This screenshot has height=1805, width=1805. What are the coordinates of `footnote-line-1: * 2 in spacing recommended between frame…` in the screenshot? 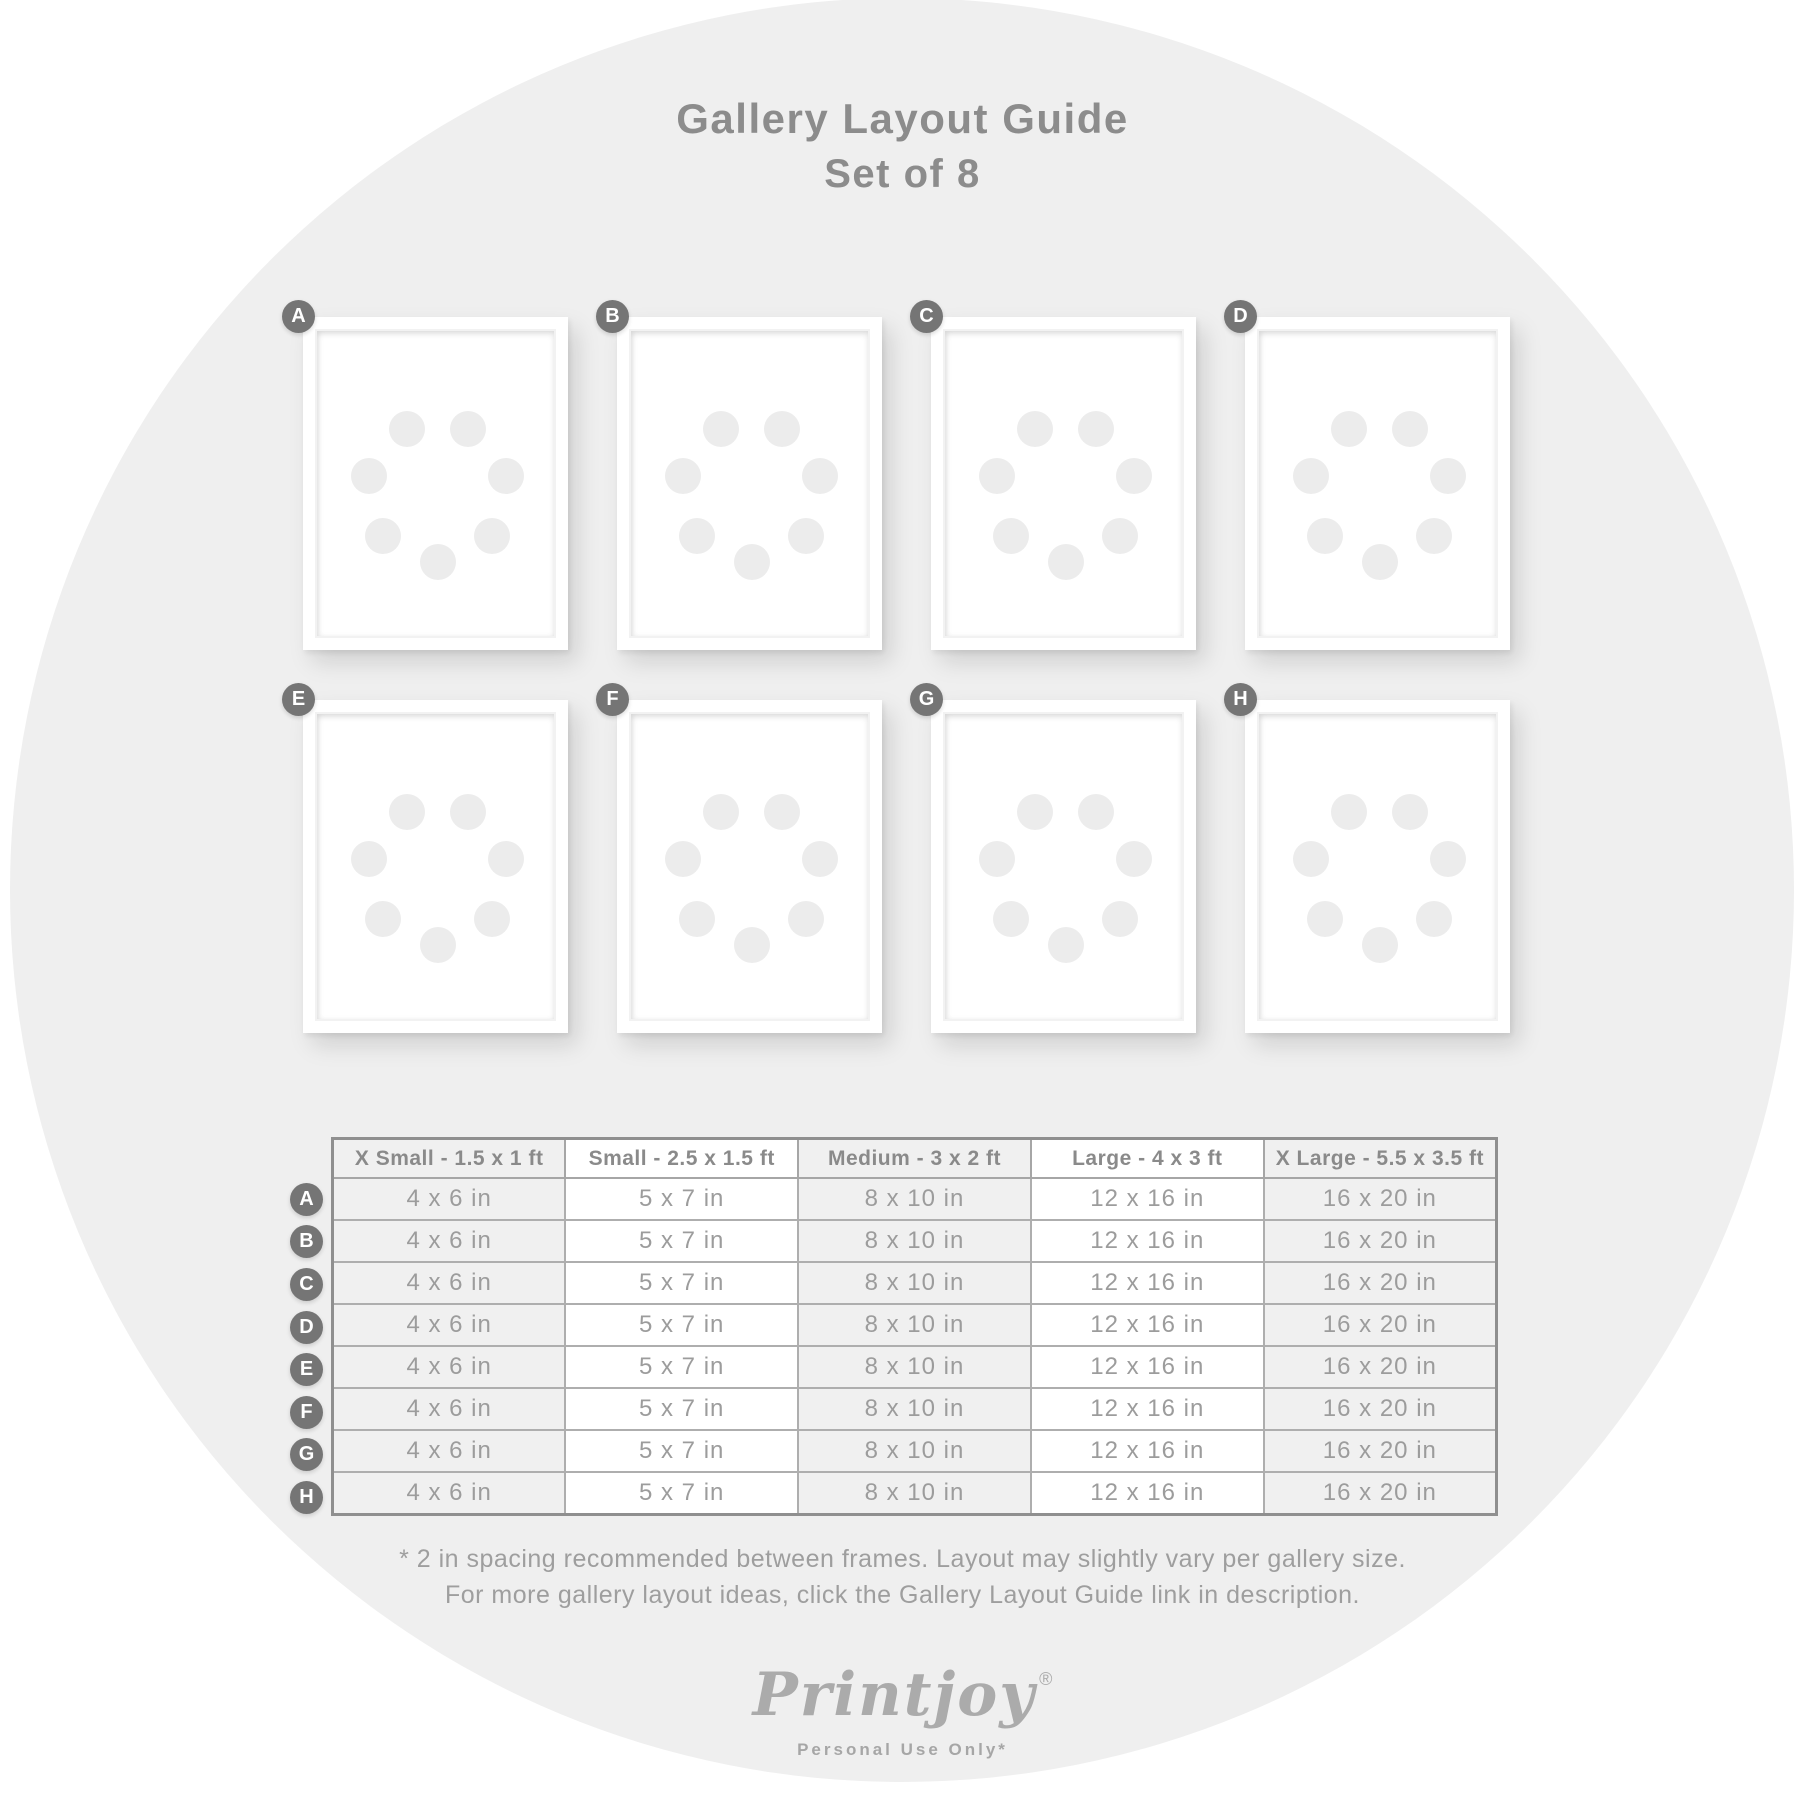 It's located at (902, 1559).